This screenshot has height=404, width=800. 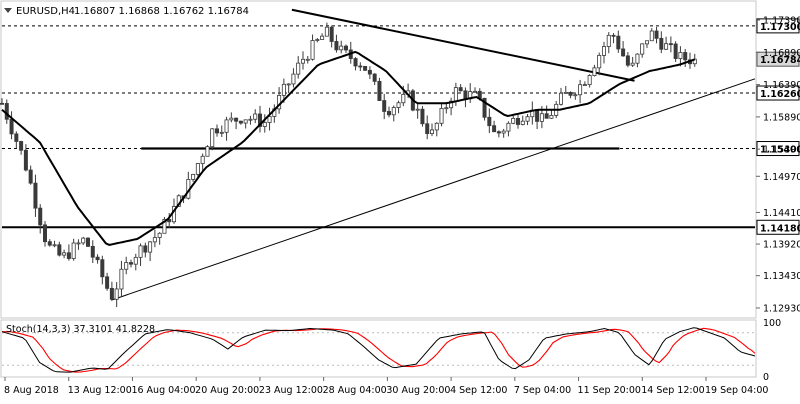 What do you see at coordinates (8, 10) in the screenshot?
I see `dropdown-triangle-icon` at bounding box center [8, 10].